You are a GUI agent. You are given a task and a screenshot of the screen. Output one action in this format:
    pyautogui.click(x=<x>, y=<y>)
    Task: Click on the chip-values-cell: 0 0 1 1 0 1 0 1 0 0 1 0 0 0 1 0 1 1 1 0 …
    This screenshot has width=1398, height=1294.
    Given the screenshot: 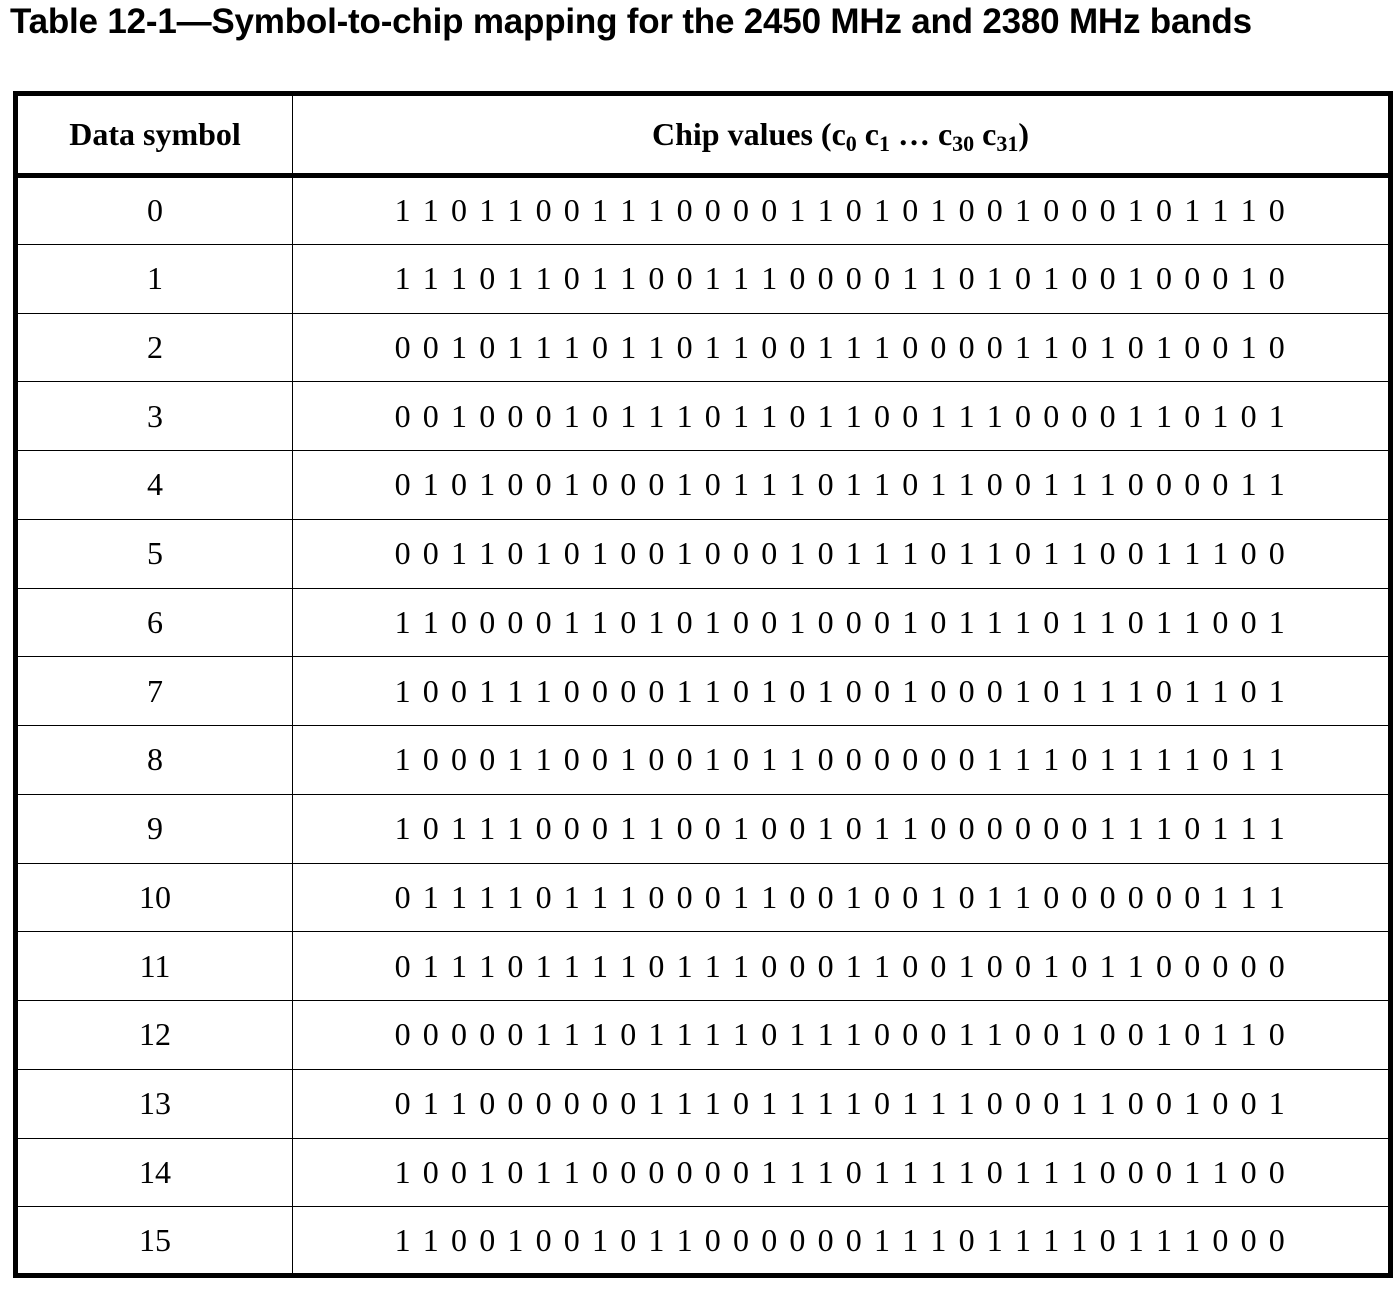 What is the action you would take?
    pyautogui.click(x=841, y=553)
    